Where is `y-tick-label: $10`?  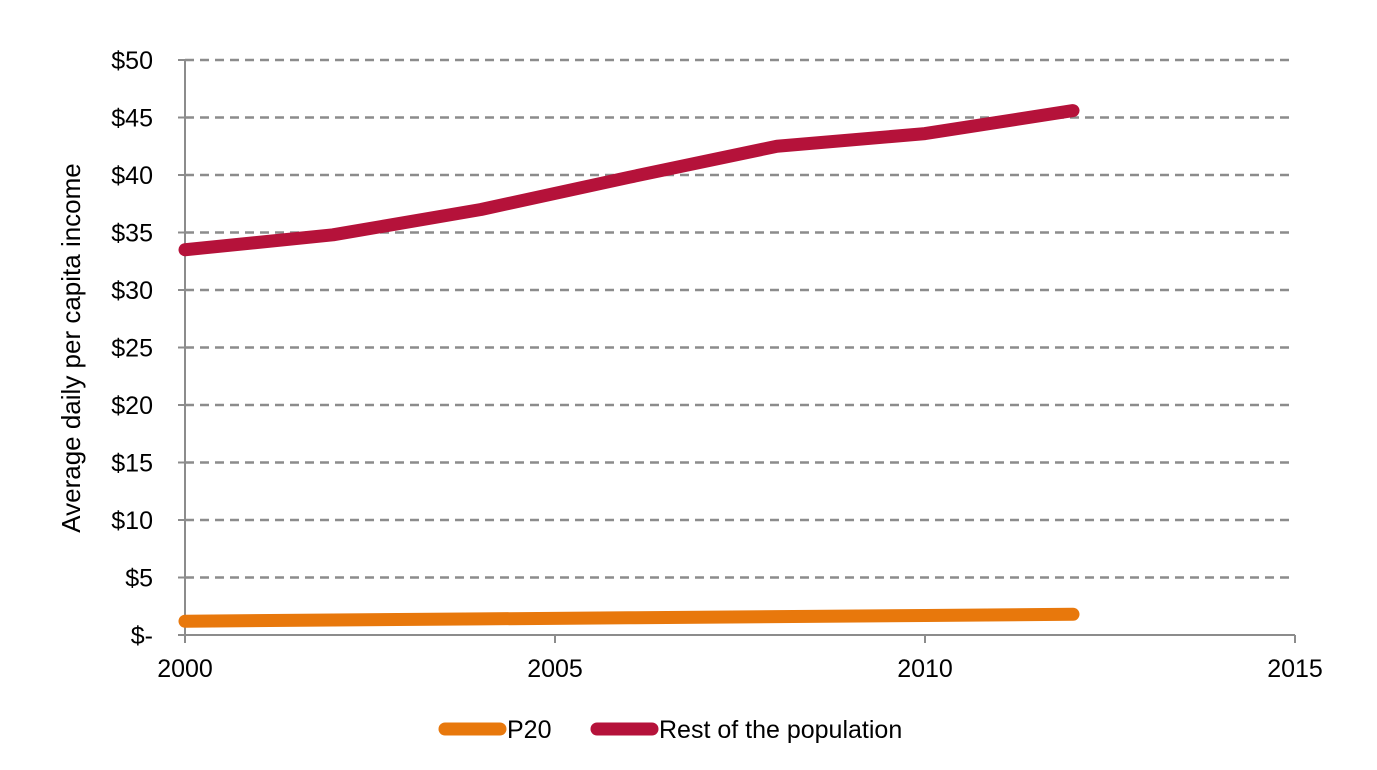 y-tick-label: $10 is located at coordinates (132, 521).